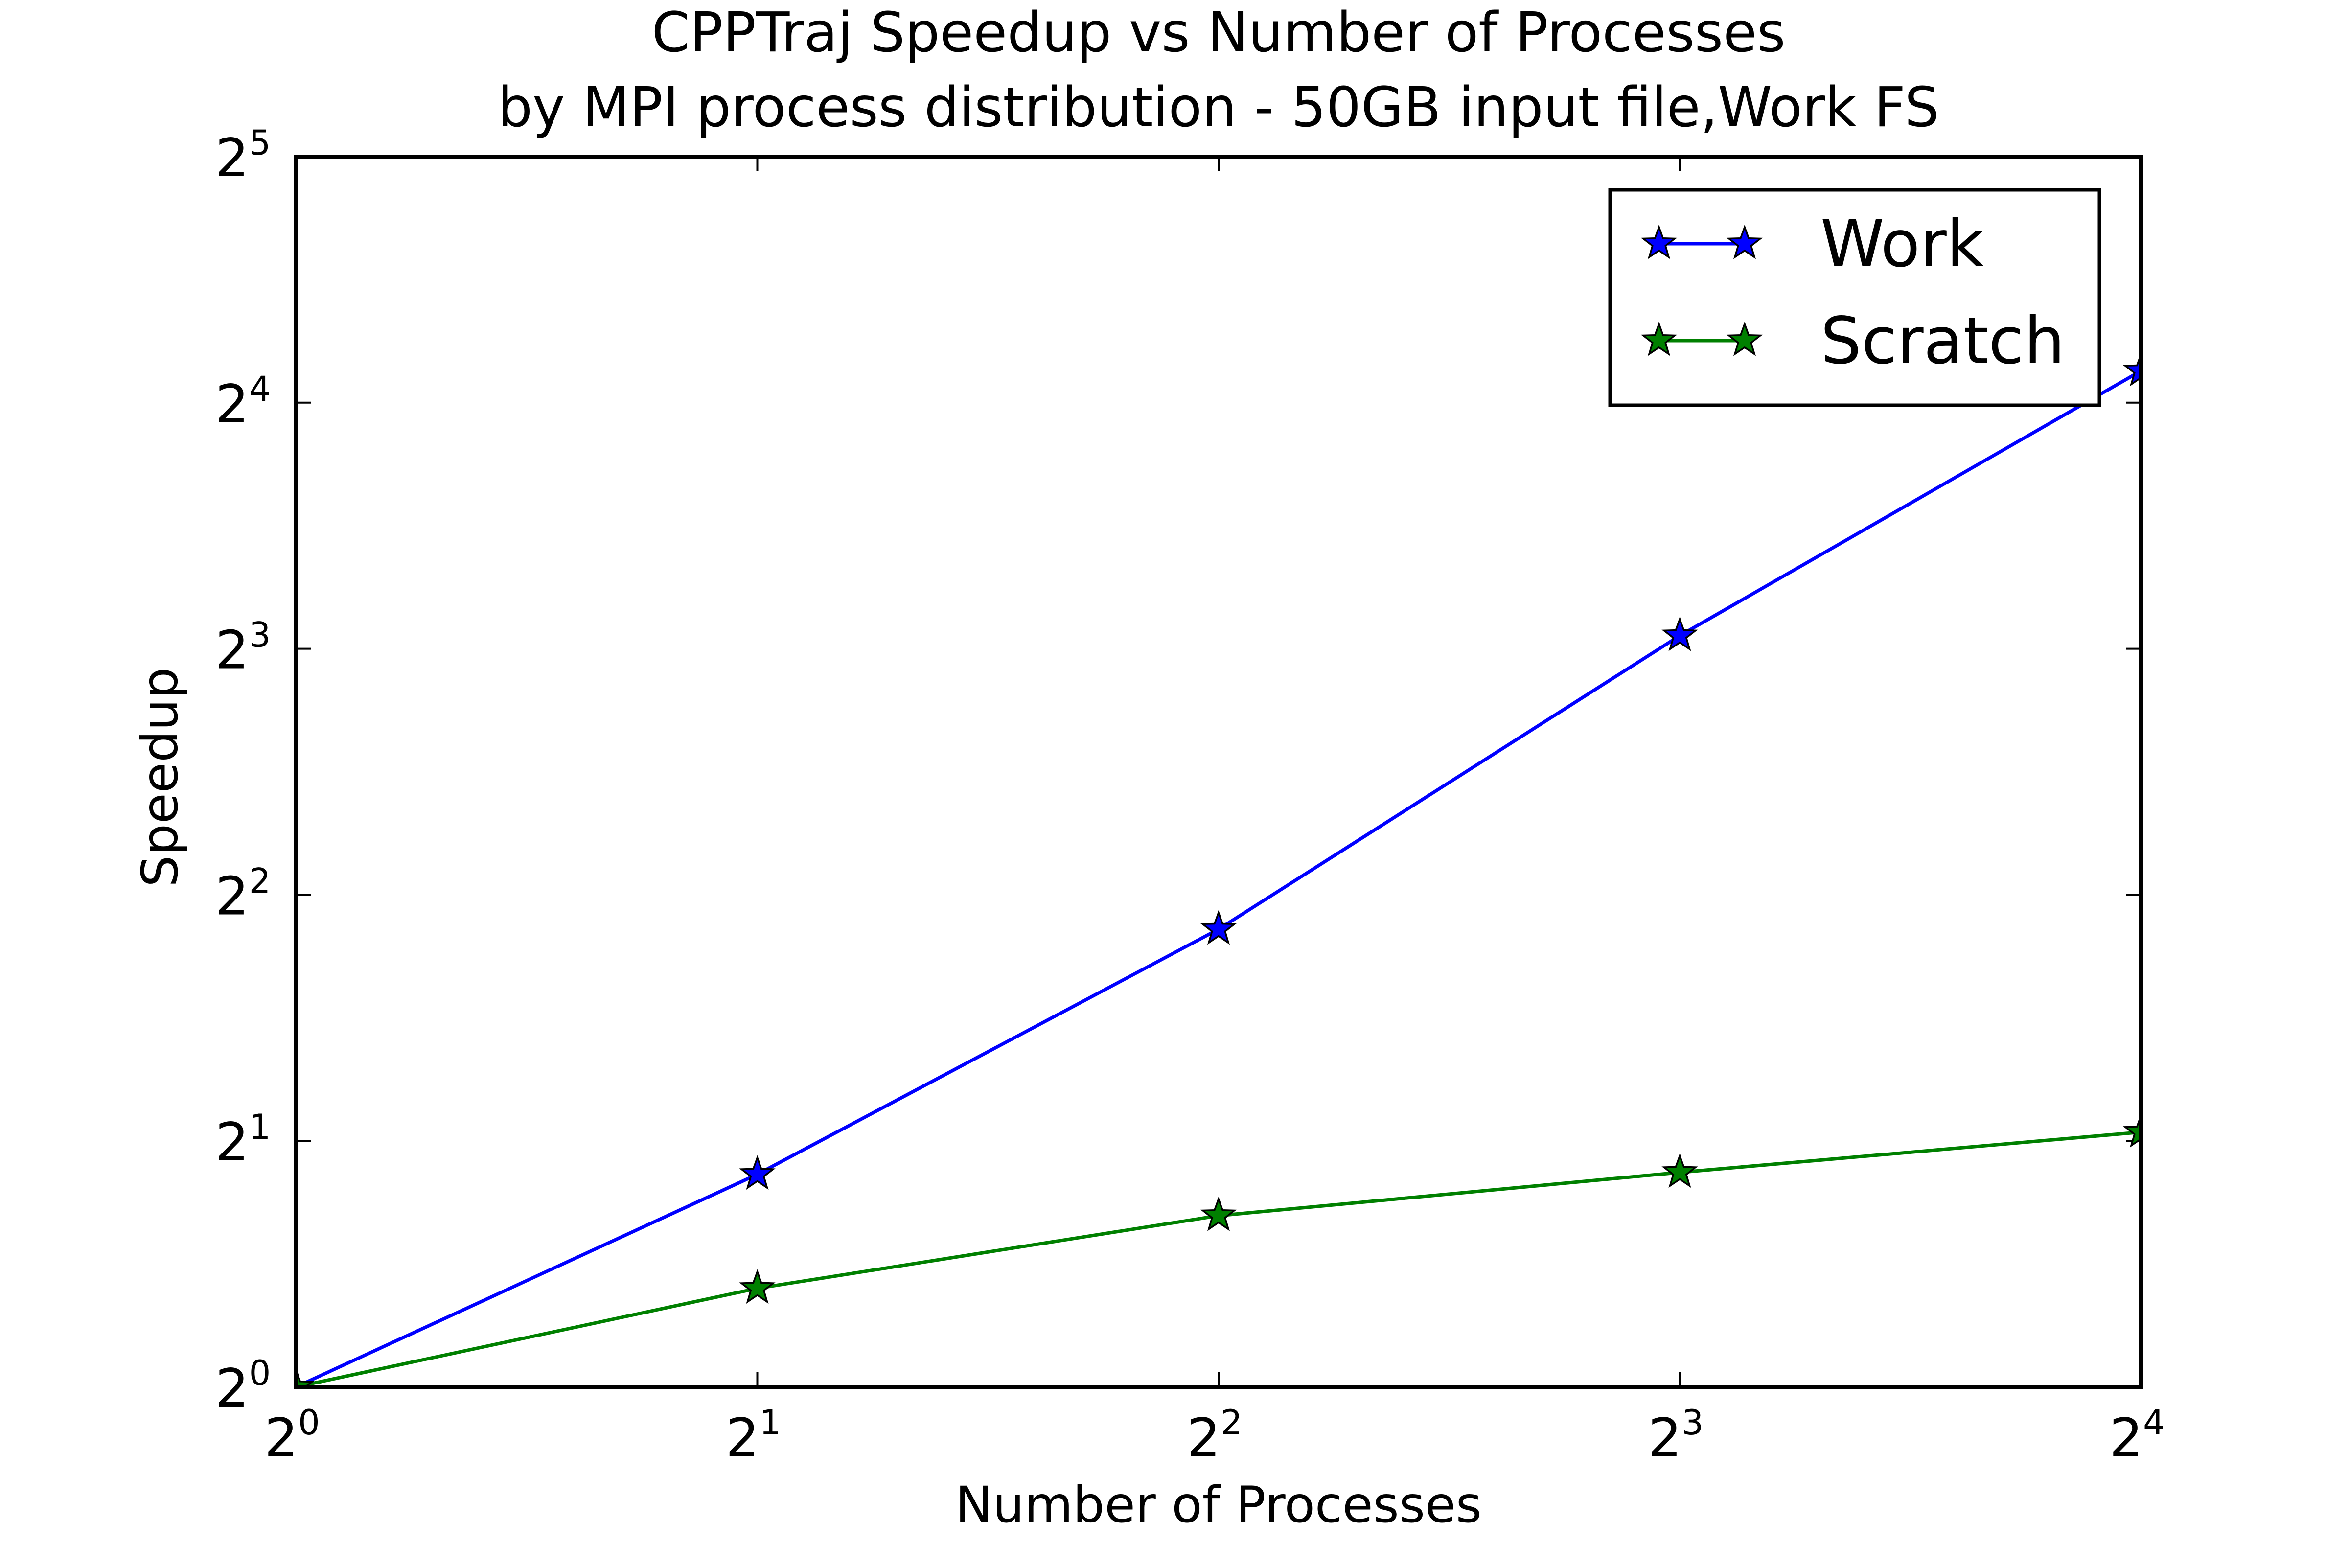 Image resolution: width=2349 pixels, height=1568 pixels. What do you see at coordinates (1676, 1436) in the screenshot?
I see `x-tick-label-3: 23` at bounding box center [1676, 1436].